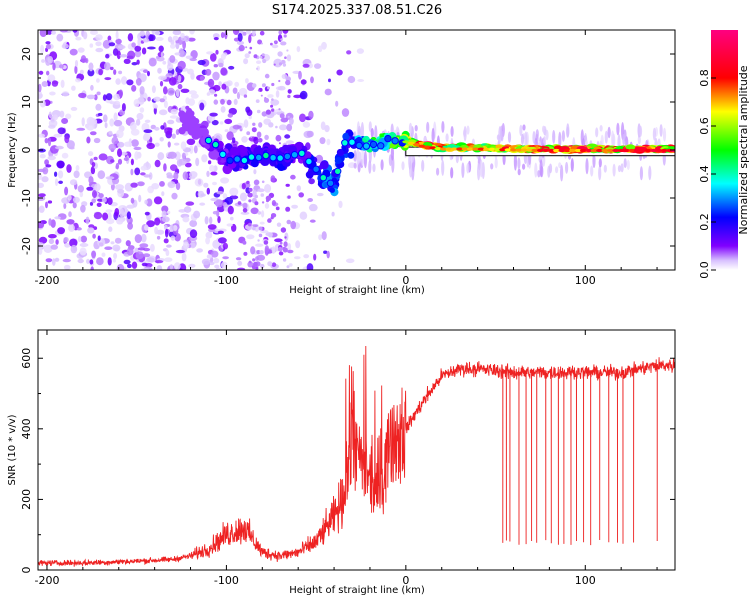 The image size is (750, 600). I want to click on colorbar-gradient, so click(724, 150).